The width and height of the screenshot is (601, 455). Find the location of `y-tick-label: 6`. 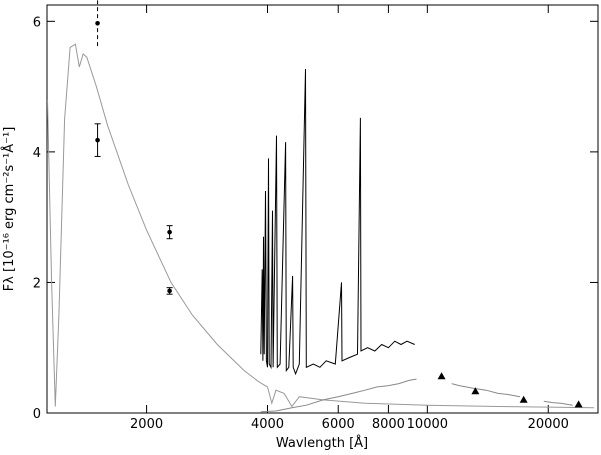

y-tick-label: 6 is located at coordinates (37, 22).